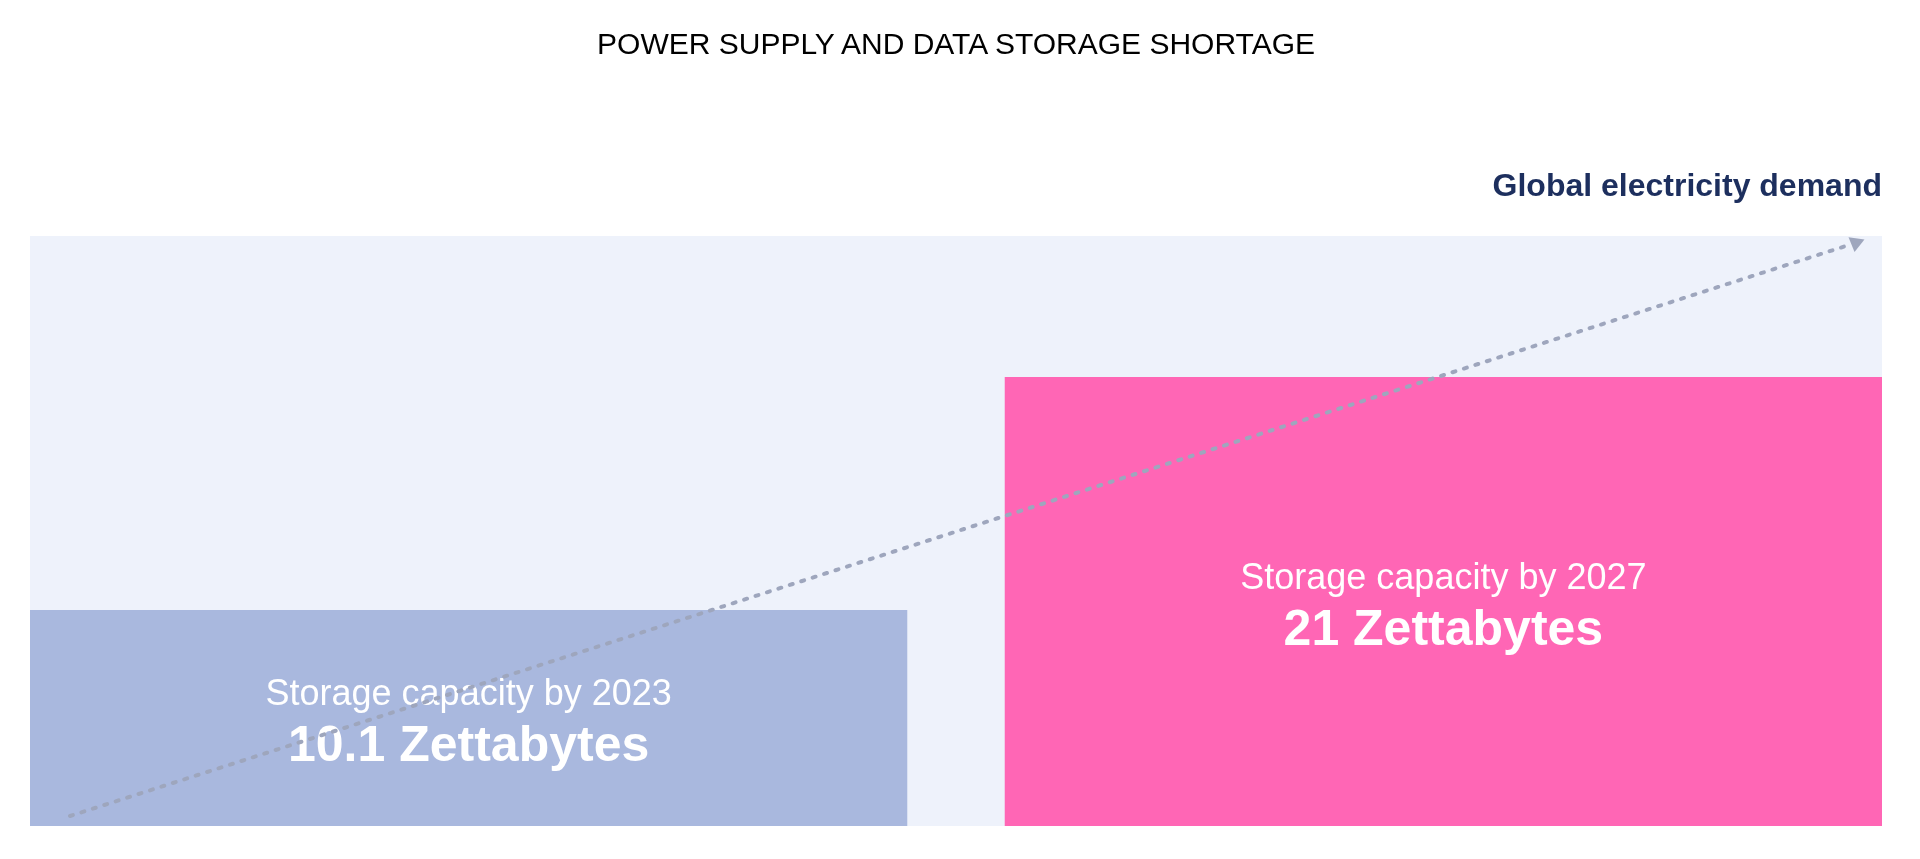  I want to click on data-label: 10.1 Zettabytes, so click(468, 744).